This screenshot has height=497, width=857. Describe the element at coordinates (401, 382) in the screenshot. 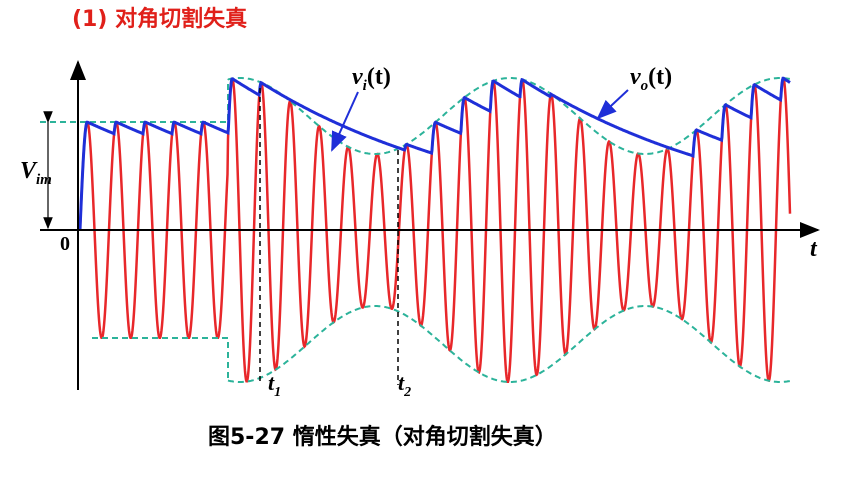

I see `t2-main: t` at that location.